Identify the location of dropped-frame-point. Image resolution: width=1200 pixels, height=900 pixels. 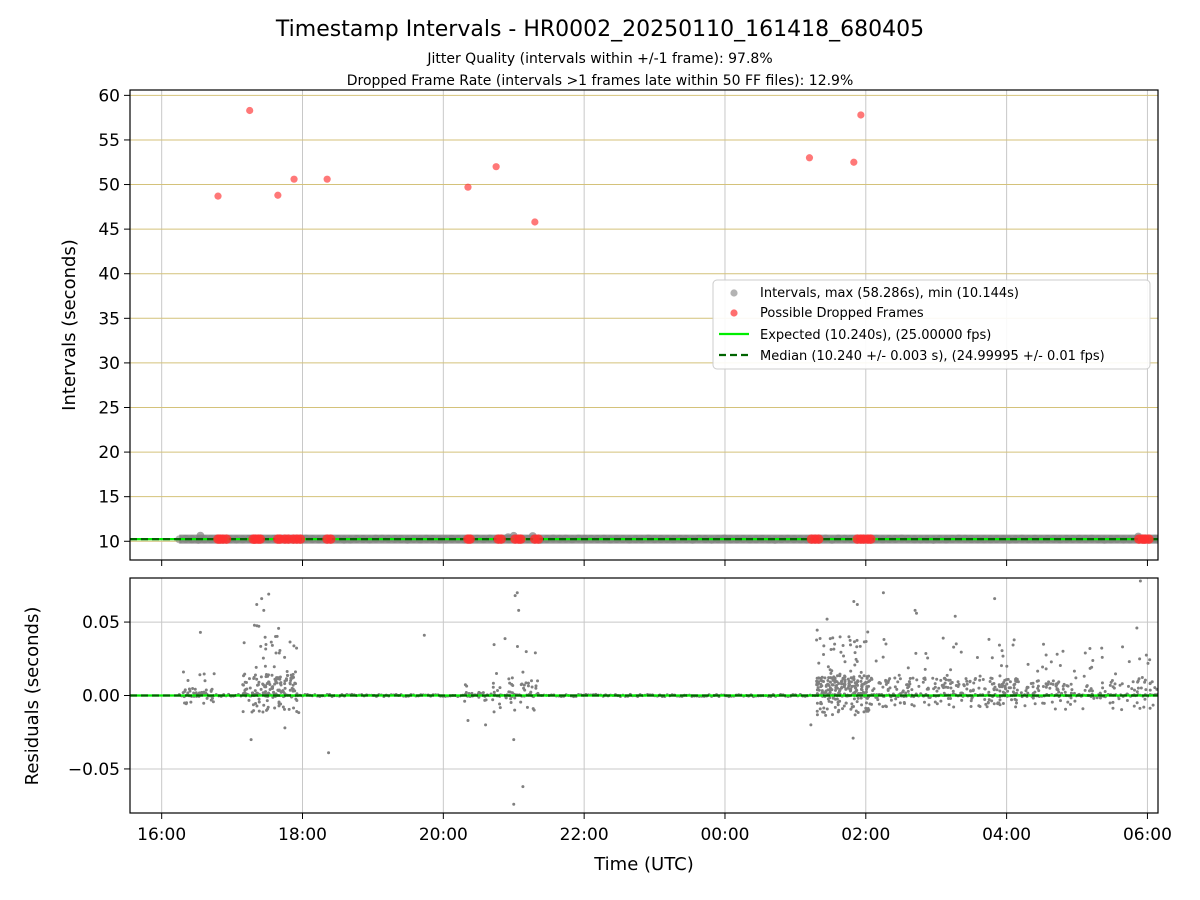
(870, 539).